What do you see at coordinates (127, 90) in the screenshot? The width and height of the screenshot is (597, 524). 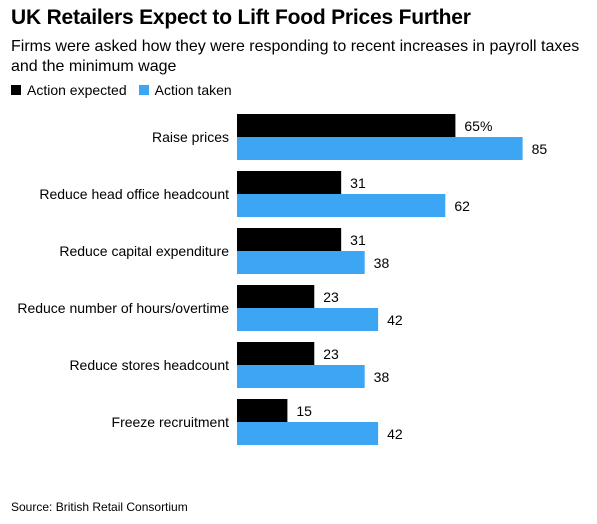 I see `legend: Action expected Action taken` at bounding box center [127, 90].